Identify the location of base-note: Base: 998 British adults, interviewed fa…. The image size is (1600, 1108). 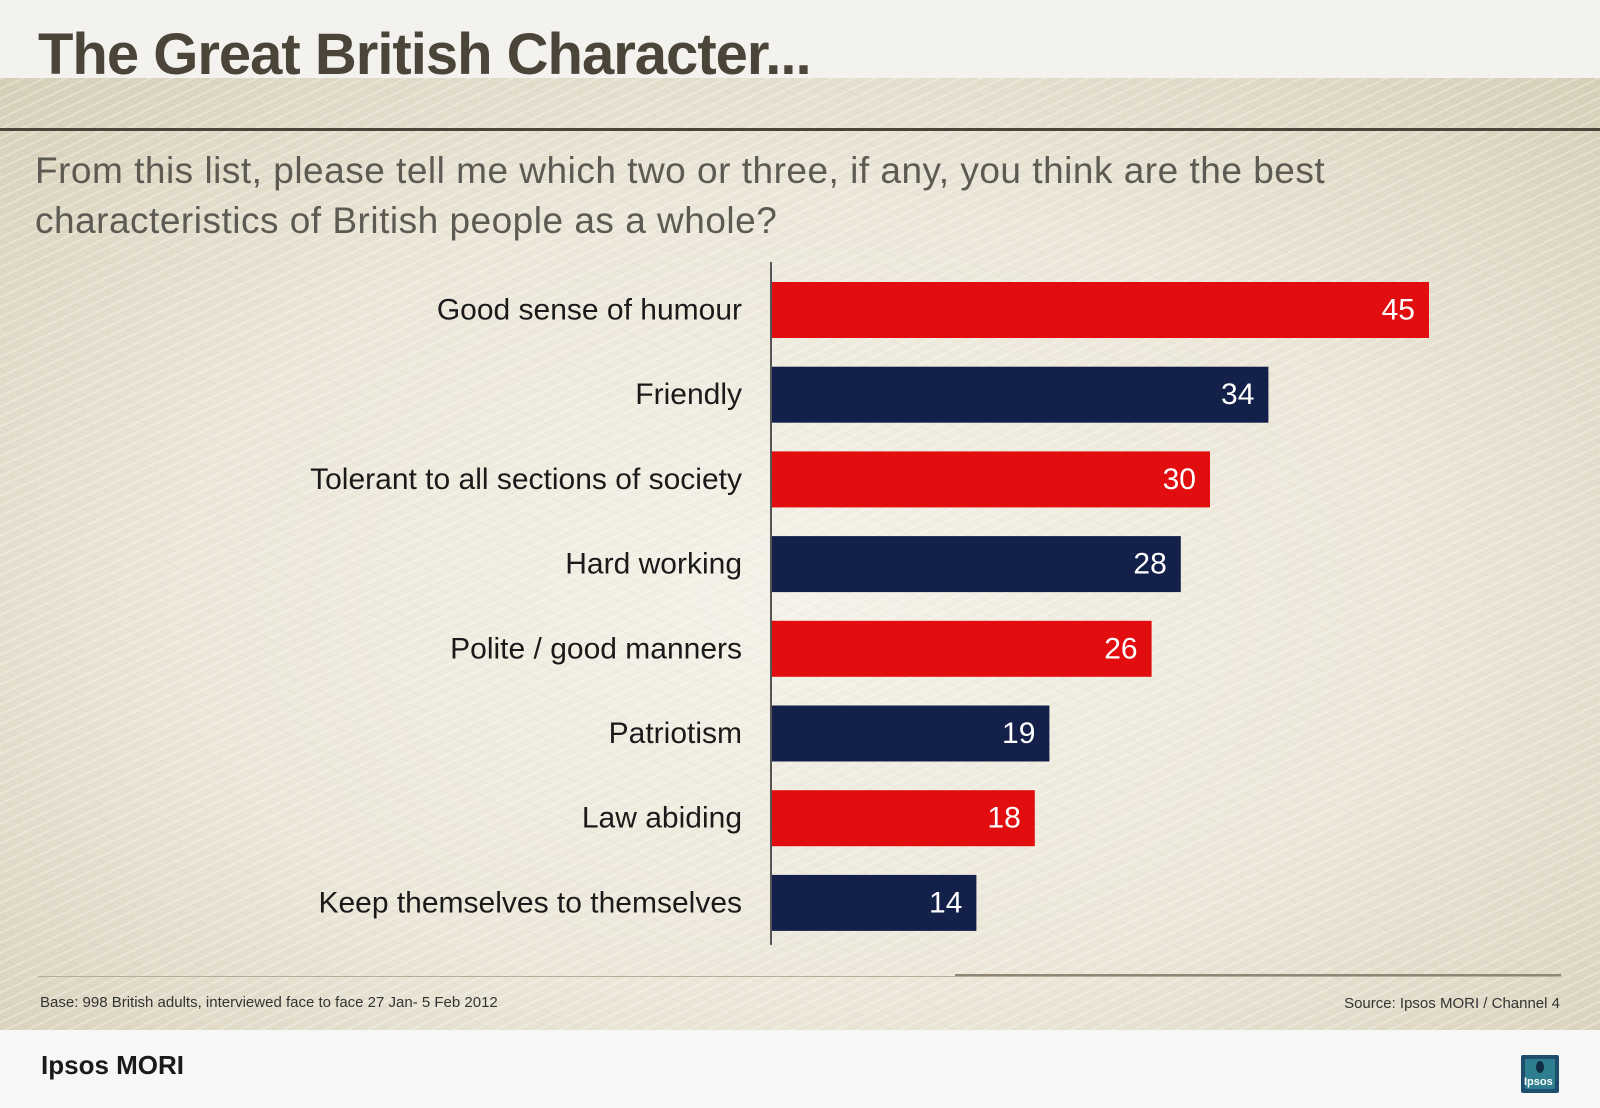
(269, 1002).